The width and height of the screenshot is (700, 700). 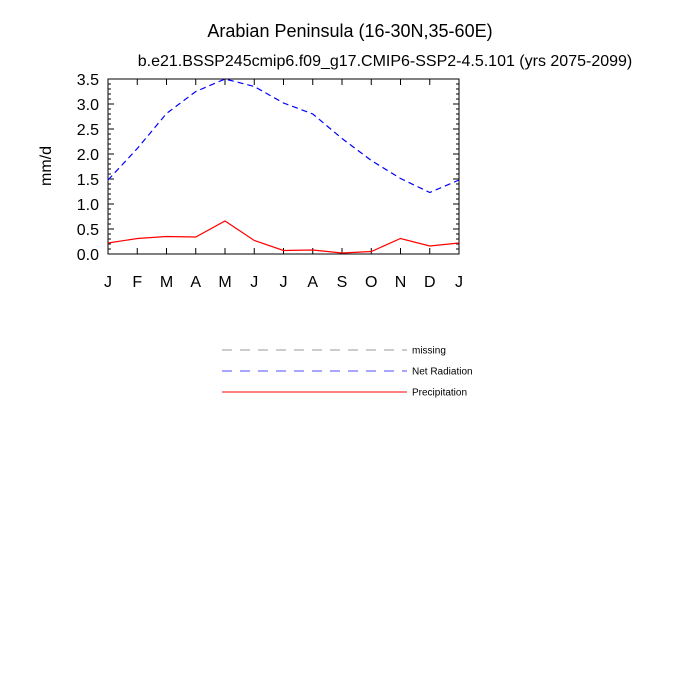 What do you see at coordinates (430, 282) in the screenshot?
I see `x-tick-label: D` at bounding box center [430, 282].